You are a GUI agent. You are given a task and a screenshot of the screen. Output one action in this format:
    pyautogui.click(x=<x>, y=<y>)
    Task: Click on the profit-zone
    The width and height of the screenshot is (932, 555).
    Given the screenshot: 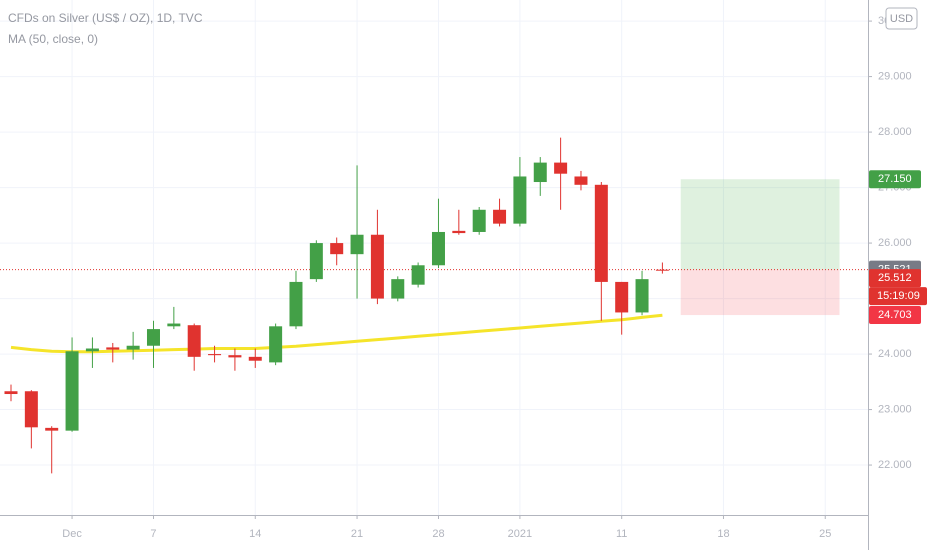 What is the action you would take?
    pyautogui.click(x=760, y=224)
    